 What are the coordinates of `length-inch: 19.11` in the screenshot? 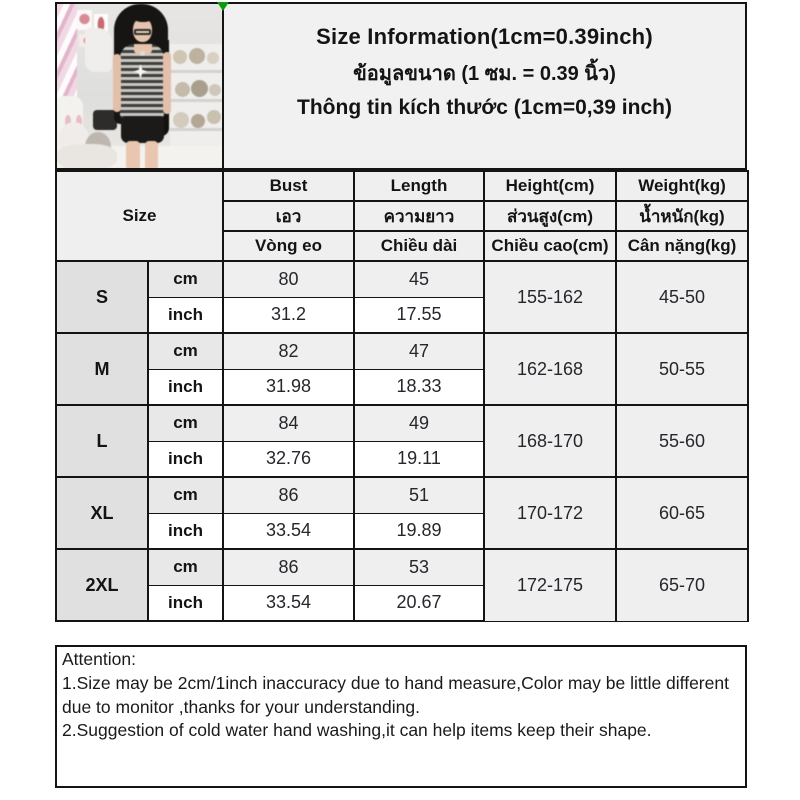 It's located at (419, 459).